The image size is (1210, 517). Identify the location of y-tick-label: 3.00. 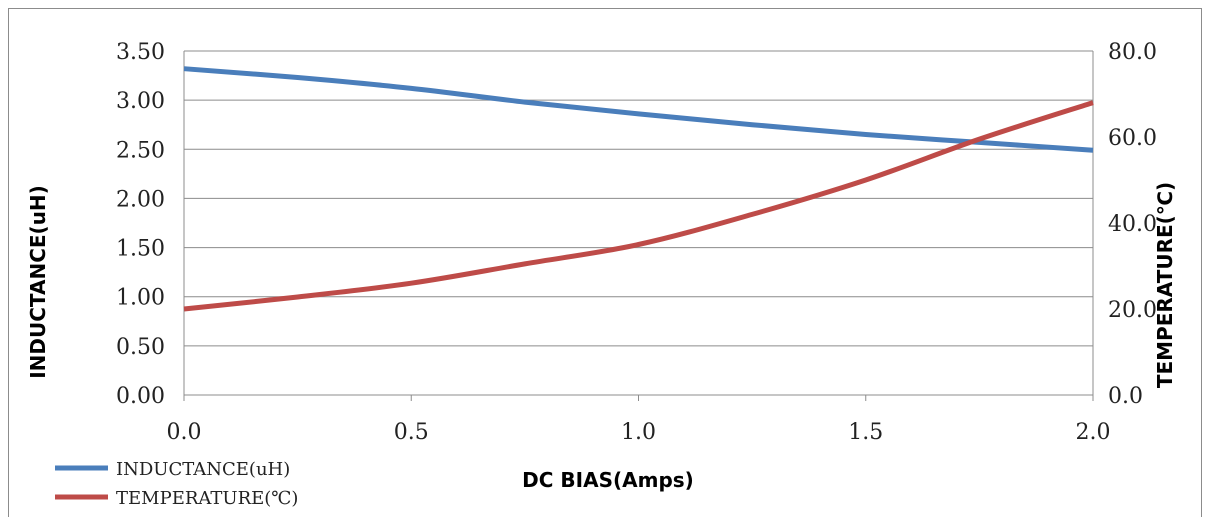
(140, 101).